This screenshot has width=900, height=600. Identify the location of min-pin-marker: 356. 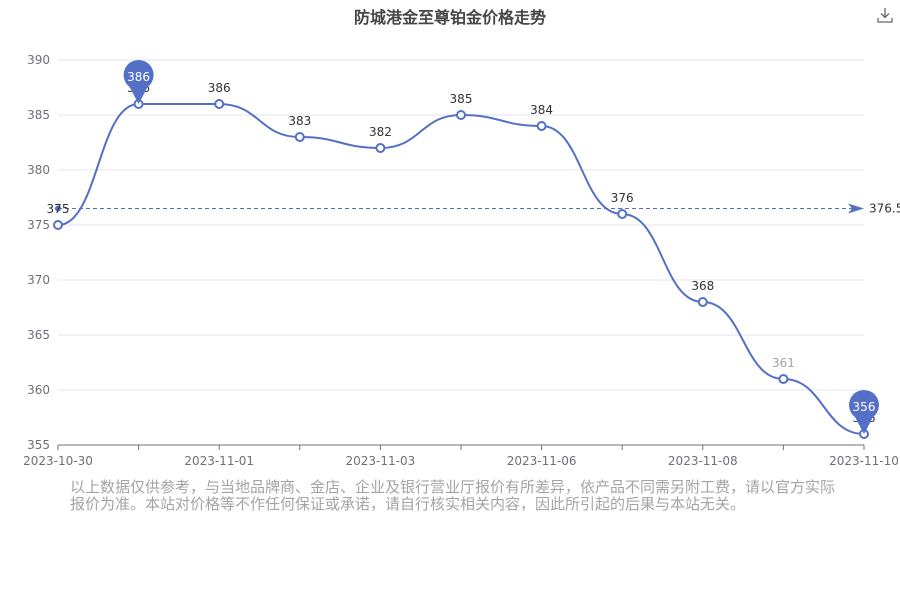
(864, 412).